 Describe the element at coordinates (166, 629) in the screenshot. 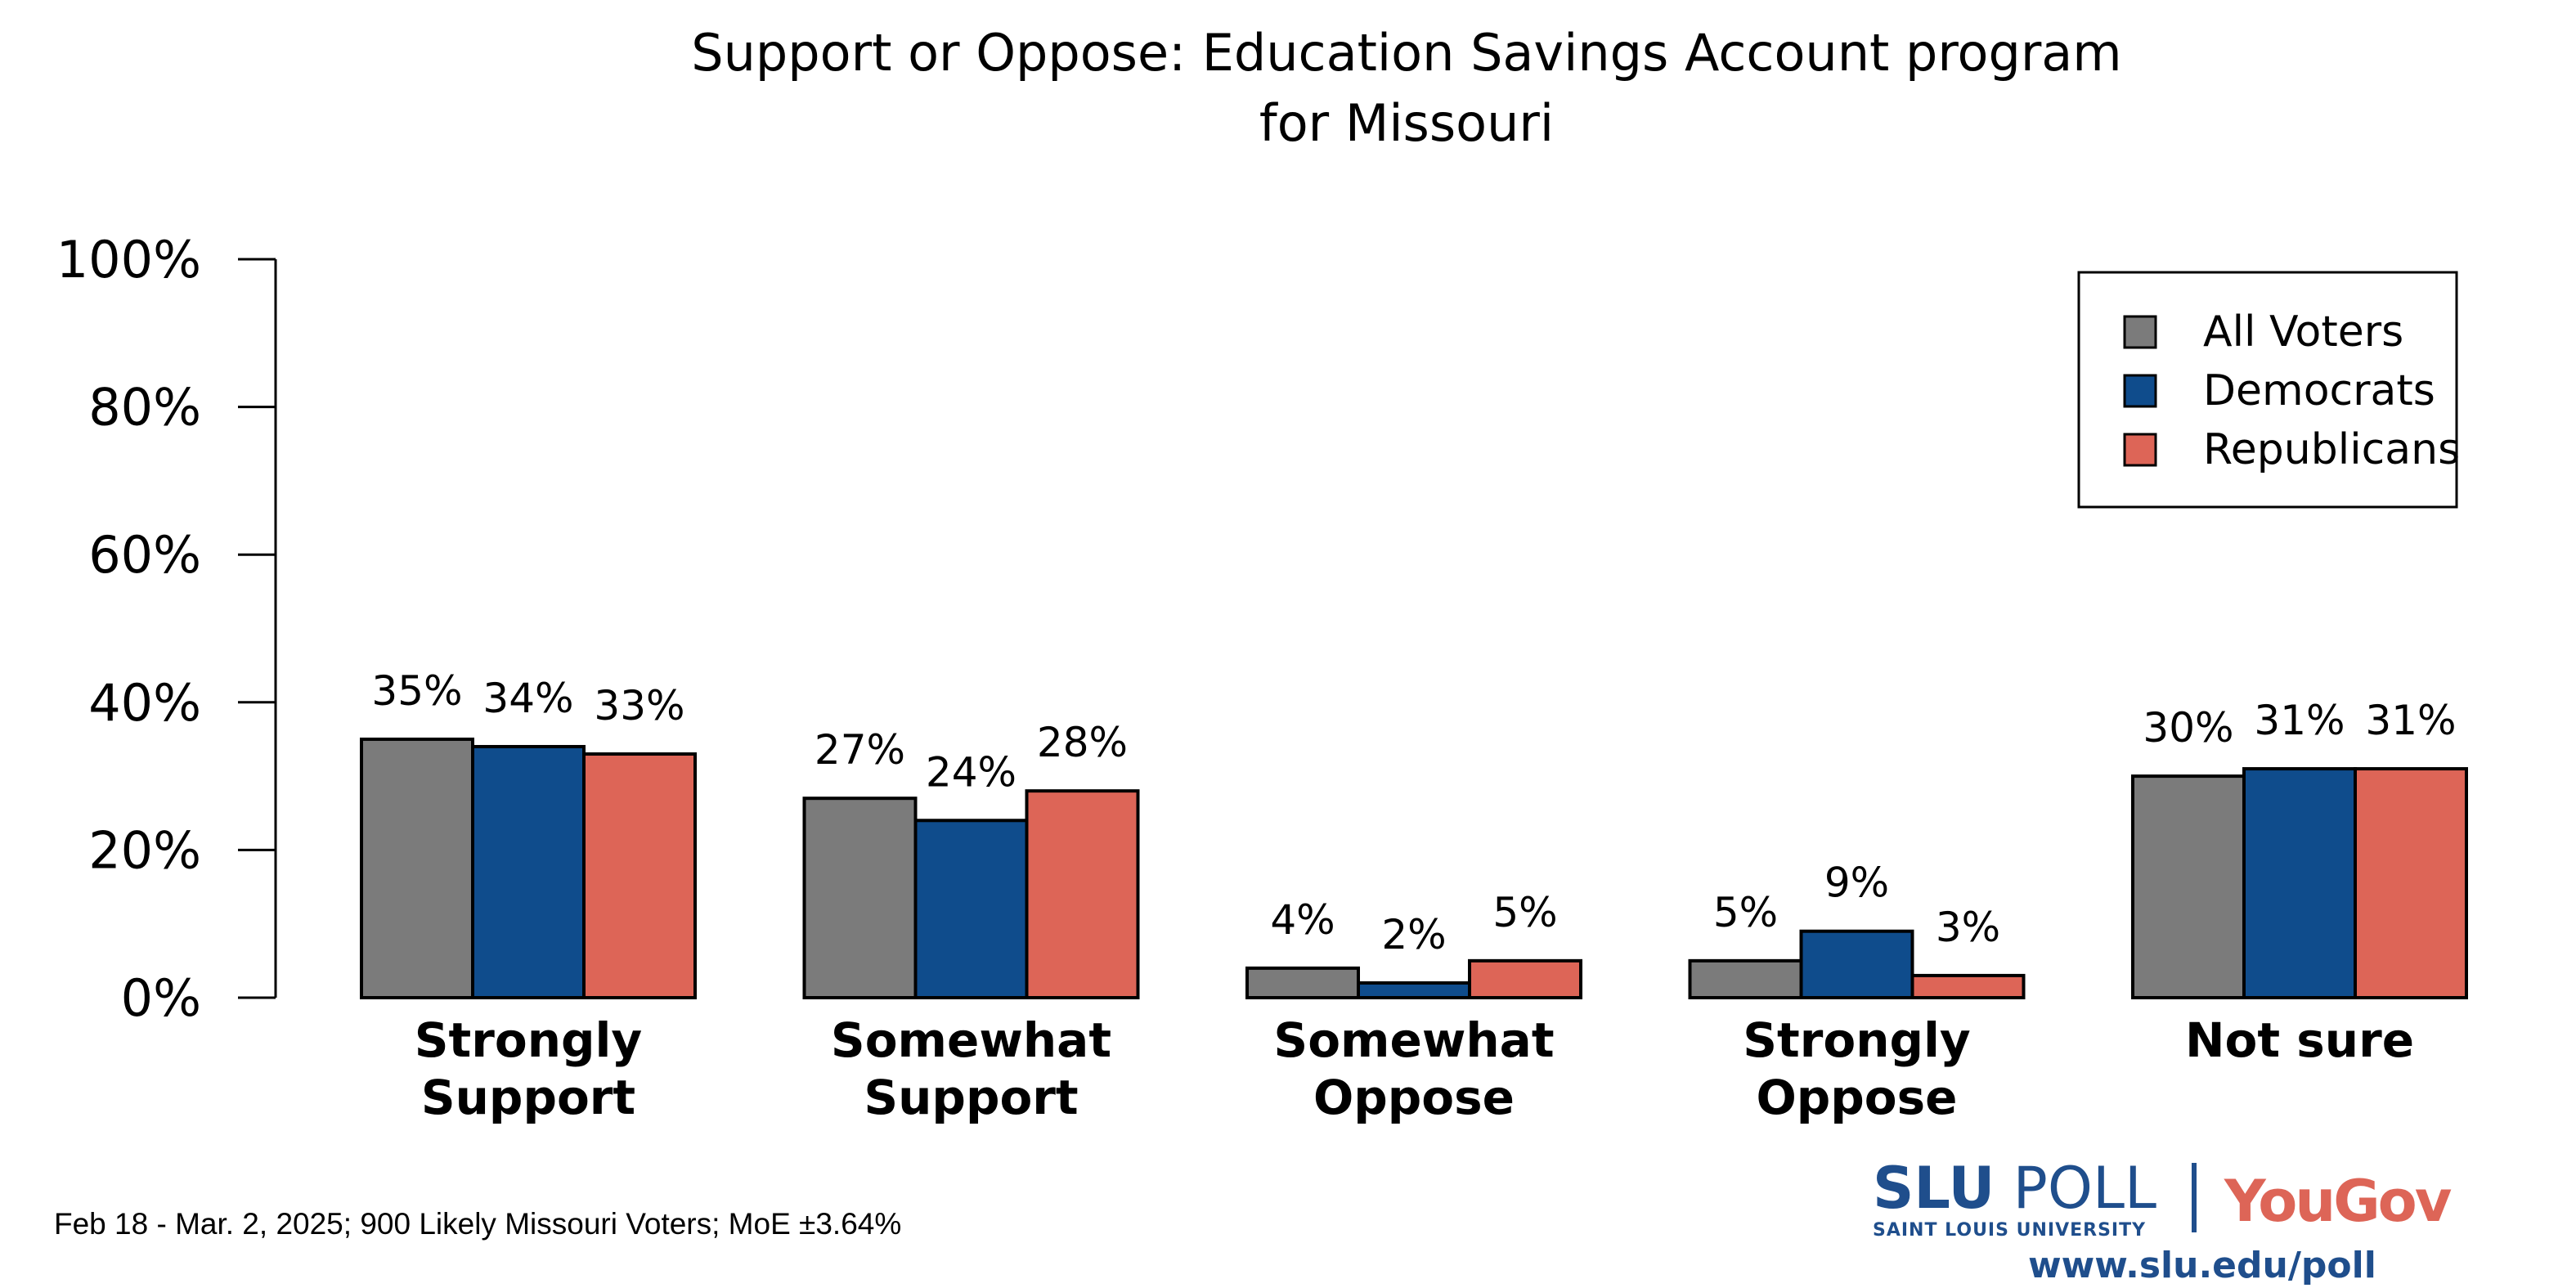

I see `y-axis: 0% 20% 40% 60% 80% 100%` at that location.